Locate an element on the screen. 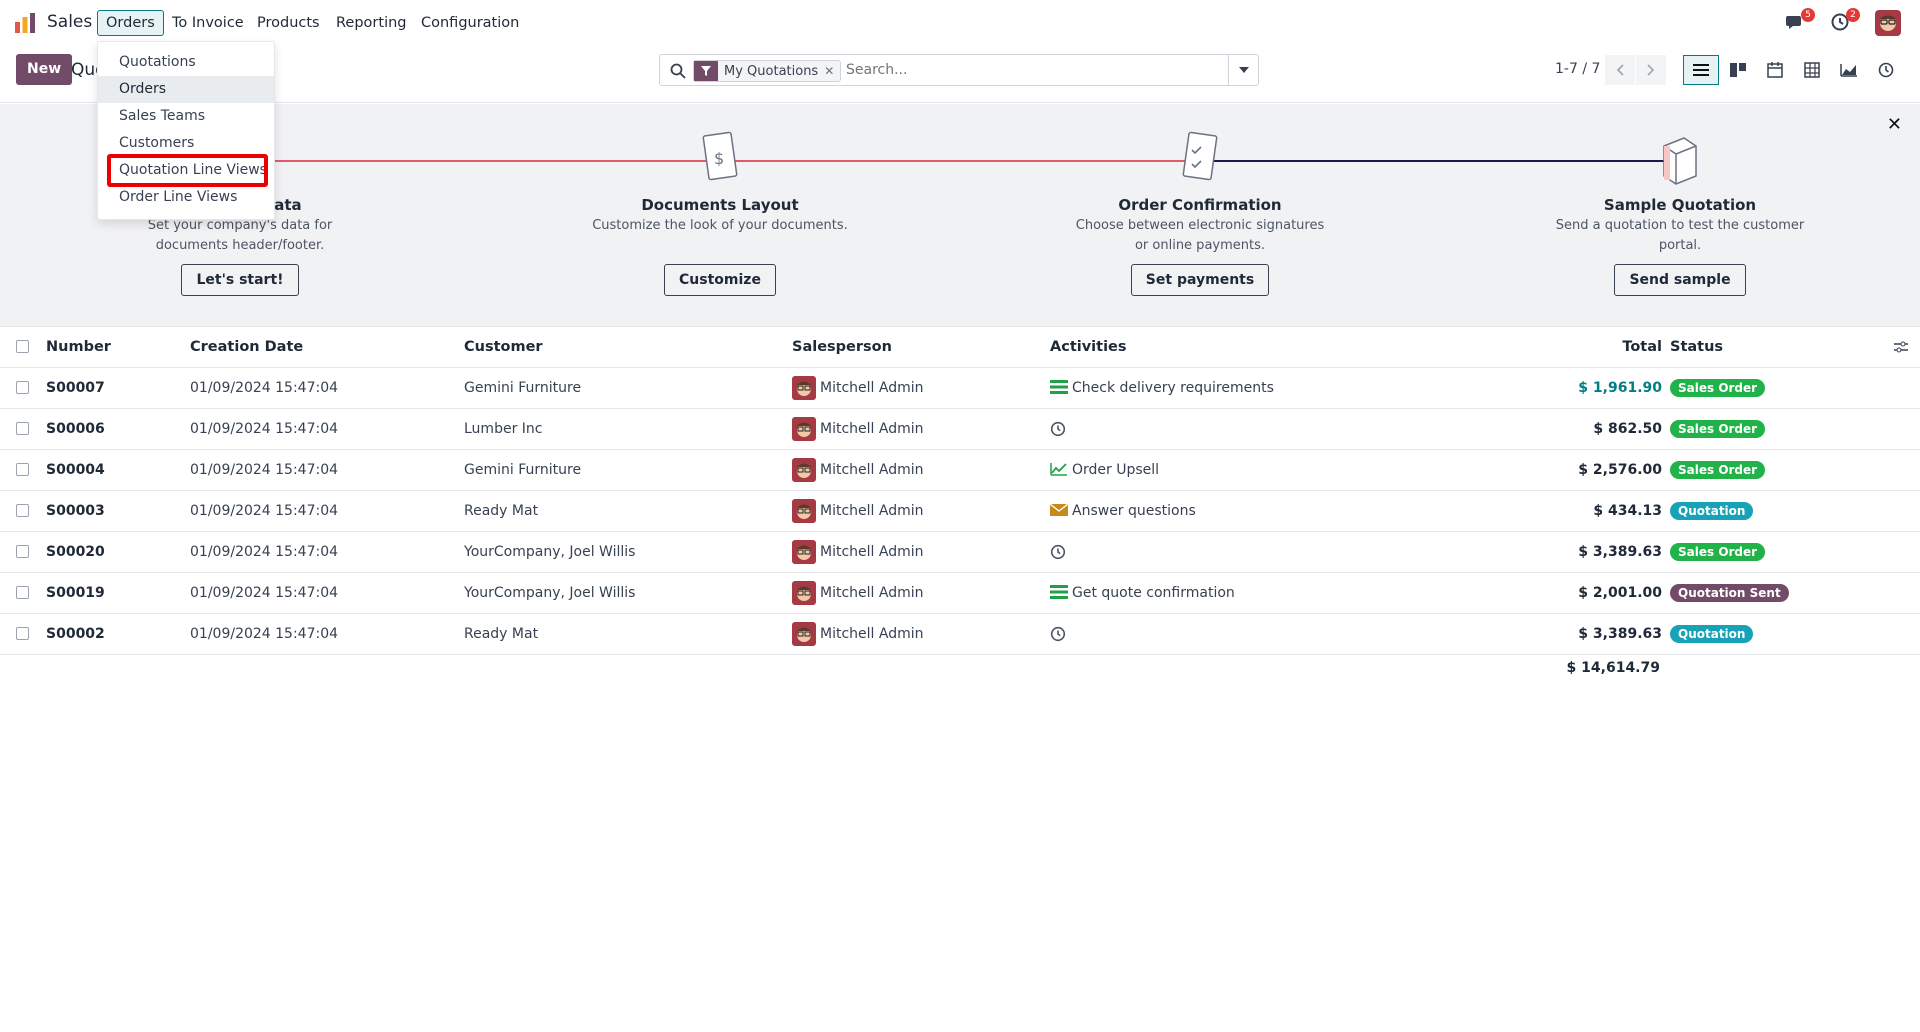 Image resolution: width=1920 pixels, height=1032 pixels. search-bar: My Quotations ✕ is located at coordinates (959, 70).